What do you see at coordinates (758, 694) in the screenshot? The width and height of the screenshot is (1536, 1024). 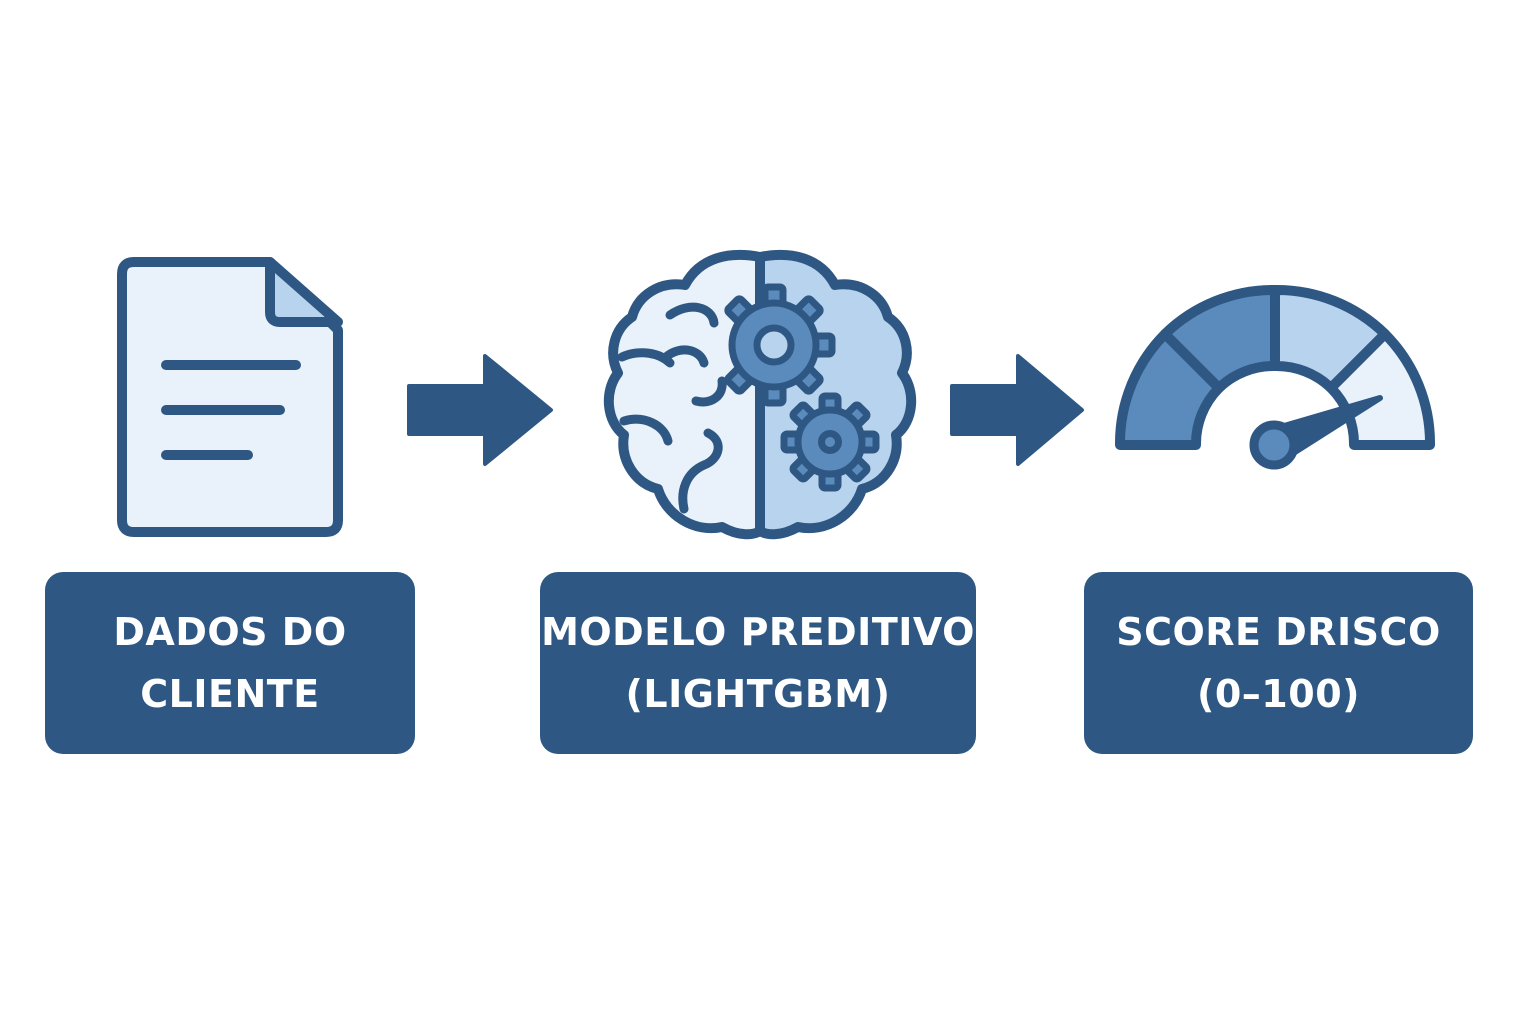 I see `step-label-line: (LIGHTGBM)` at bounding box center [758, 694].